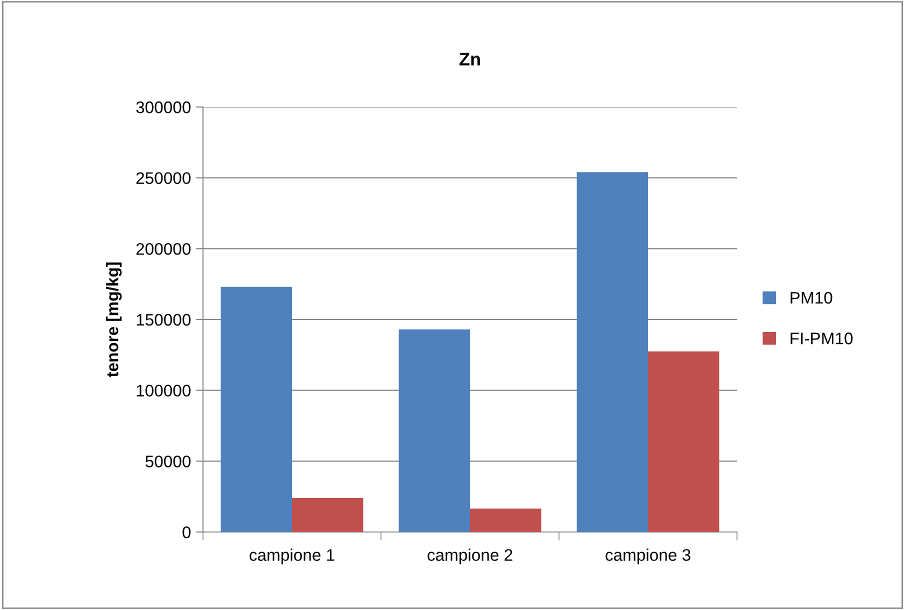 This screenshot has width=905, height=610. Describe the element at coordinates (821, 338) in the screenshot. I see `legend-label: FI-PM10` at that location.